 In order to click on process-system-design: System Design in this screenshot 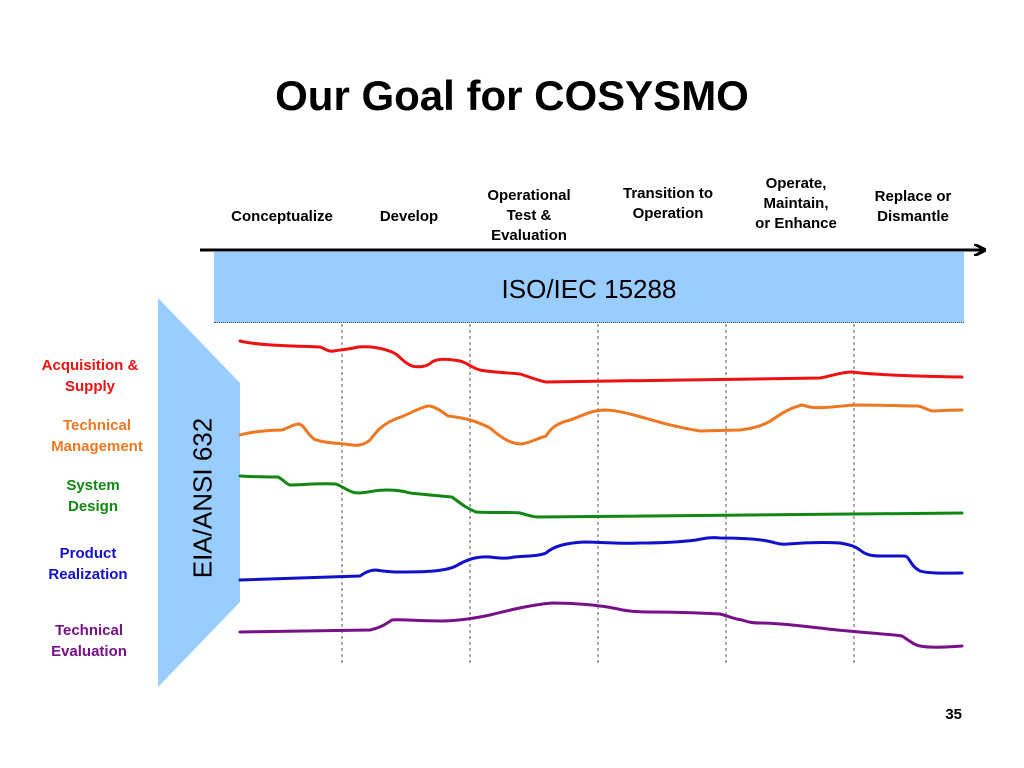, I will do `click(93, 496)`.